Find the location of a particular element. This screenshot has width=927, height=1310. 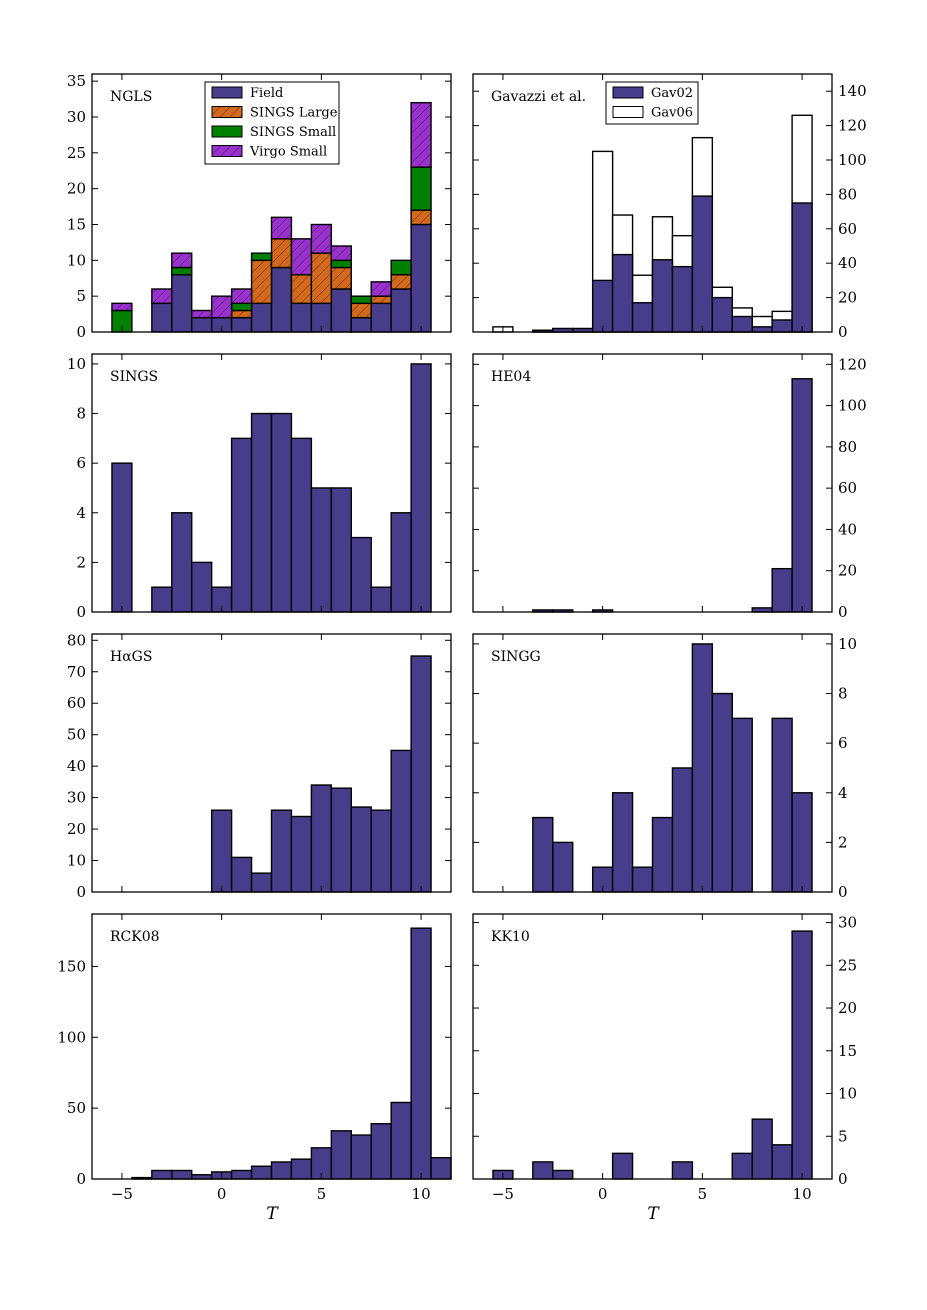

bar-singg-s0-b3 is located at coordinates (563, 867).